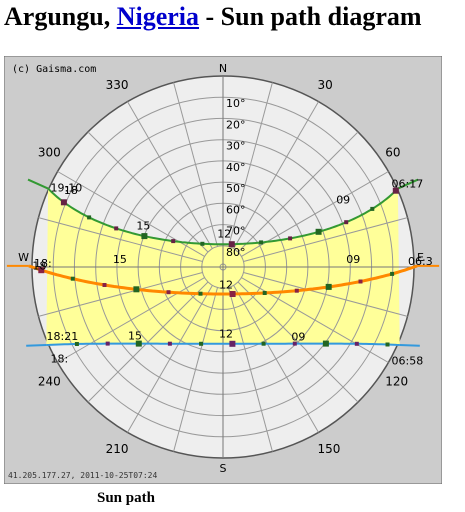 Image resolution: width=465 pixels, height=512 pixels. Describe the element at coordinates (236, 209) in the screenshot. I see `altitude-label: 60°` at that location.